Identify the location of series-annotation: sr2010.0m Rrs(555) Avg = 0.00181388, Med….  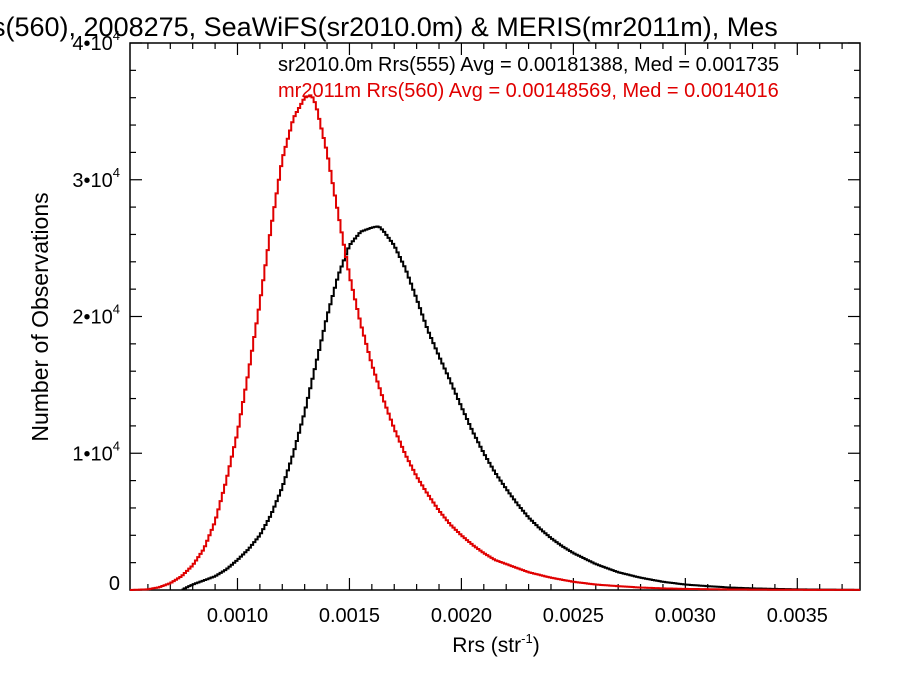
(528, 65).